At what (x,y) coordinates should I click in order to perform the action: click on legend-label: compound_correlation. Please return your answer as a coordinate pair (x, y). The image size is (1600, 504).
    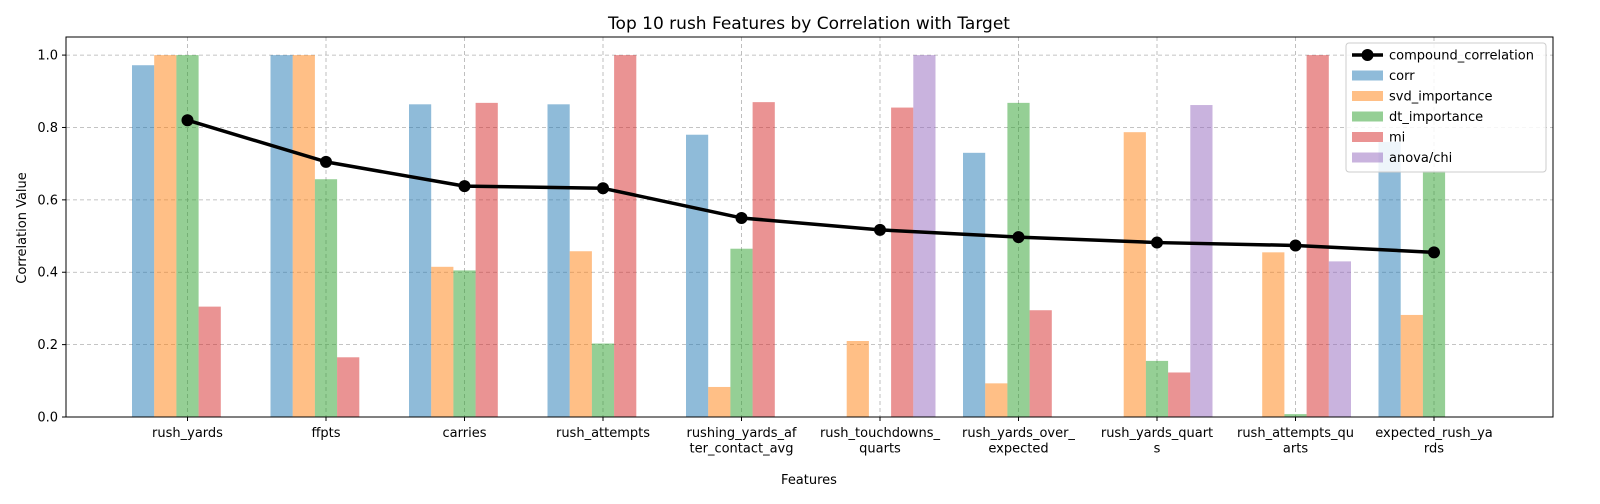
    Looking at the image, I should click on (1461, 56).